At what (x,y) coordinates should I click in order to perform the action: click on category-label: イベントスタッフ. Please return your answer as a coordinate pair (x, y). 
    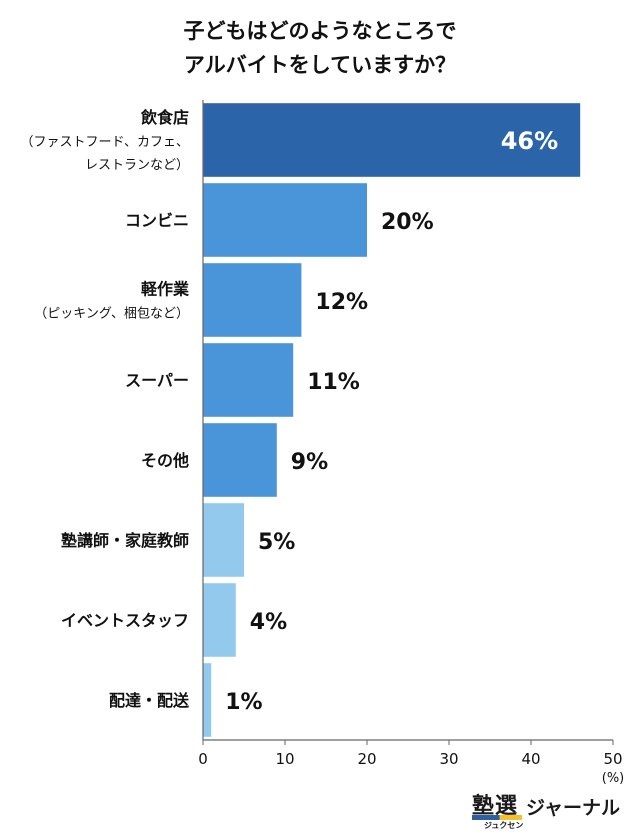
    Looking at the image, I should click on (125, 620).